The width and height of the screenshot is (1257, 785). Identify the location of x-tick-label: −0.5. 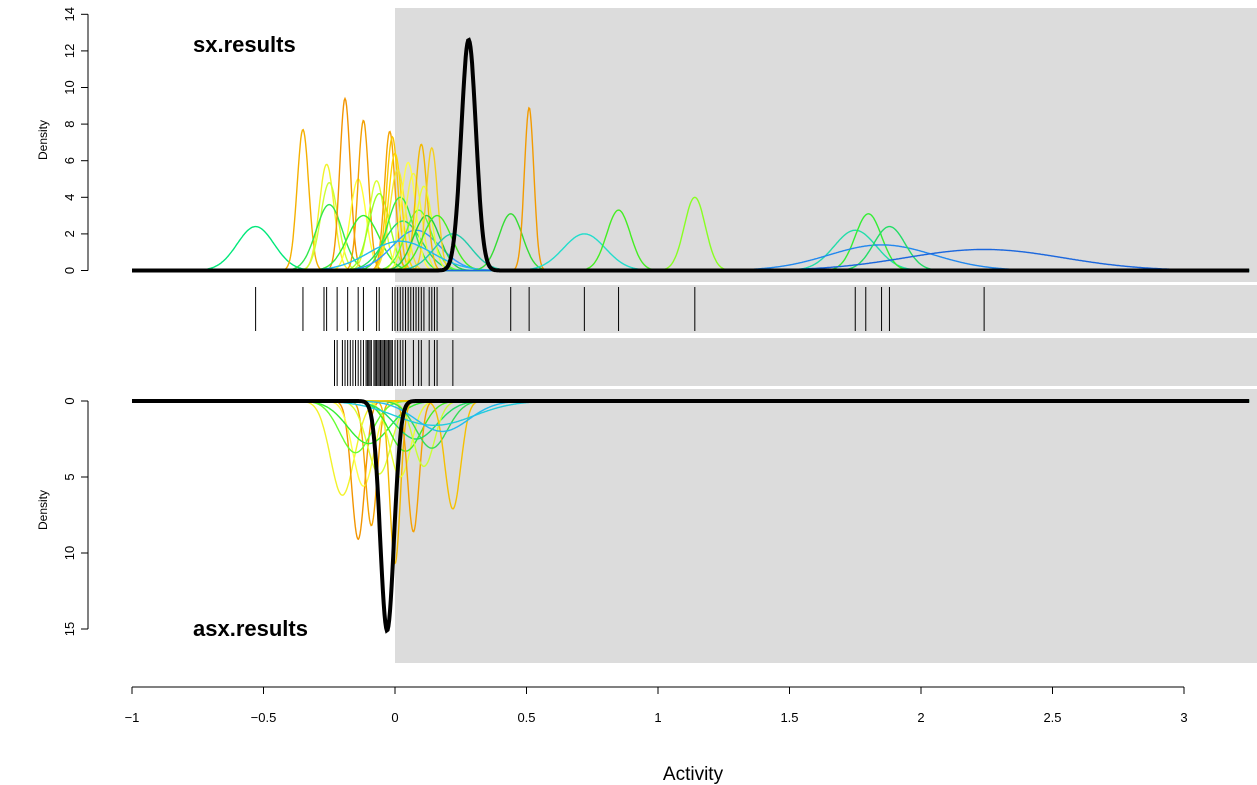
(264, 717).